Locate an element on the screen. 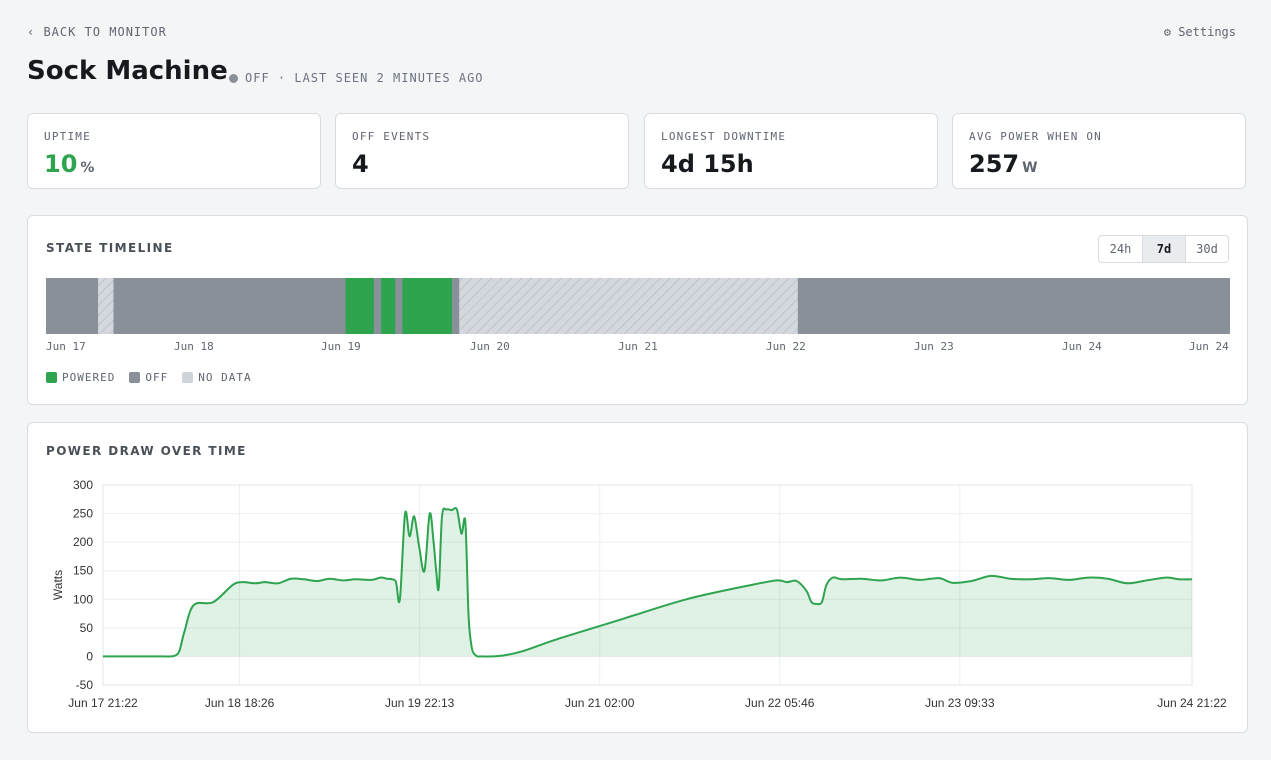  settings-button: ⚙ Settings is located at coordinates (1199, 32).